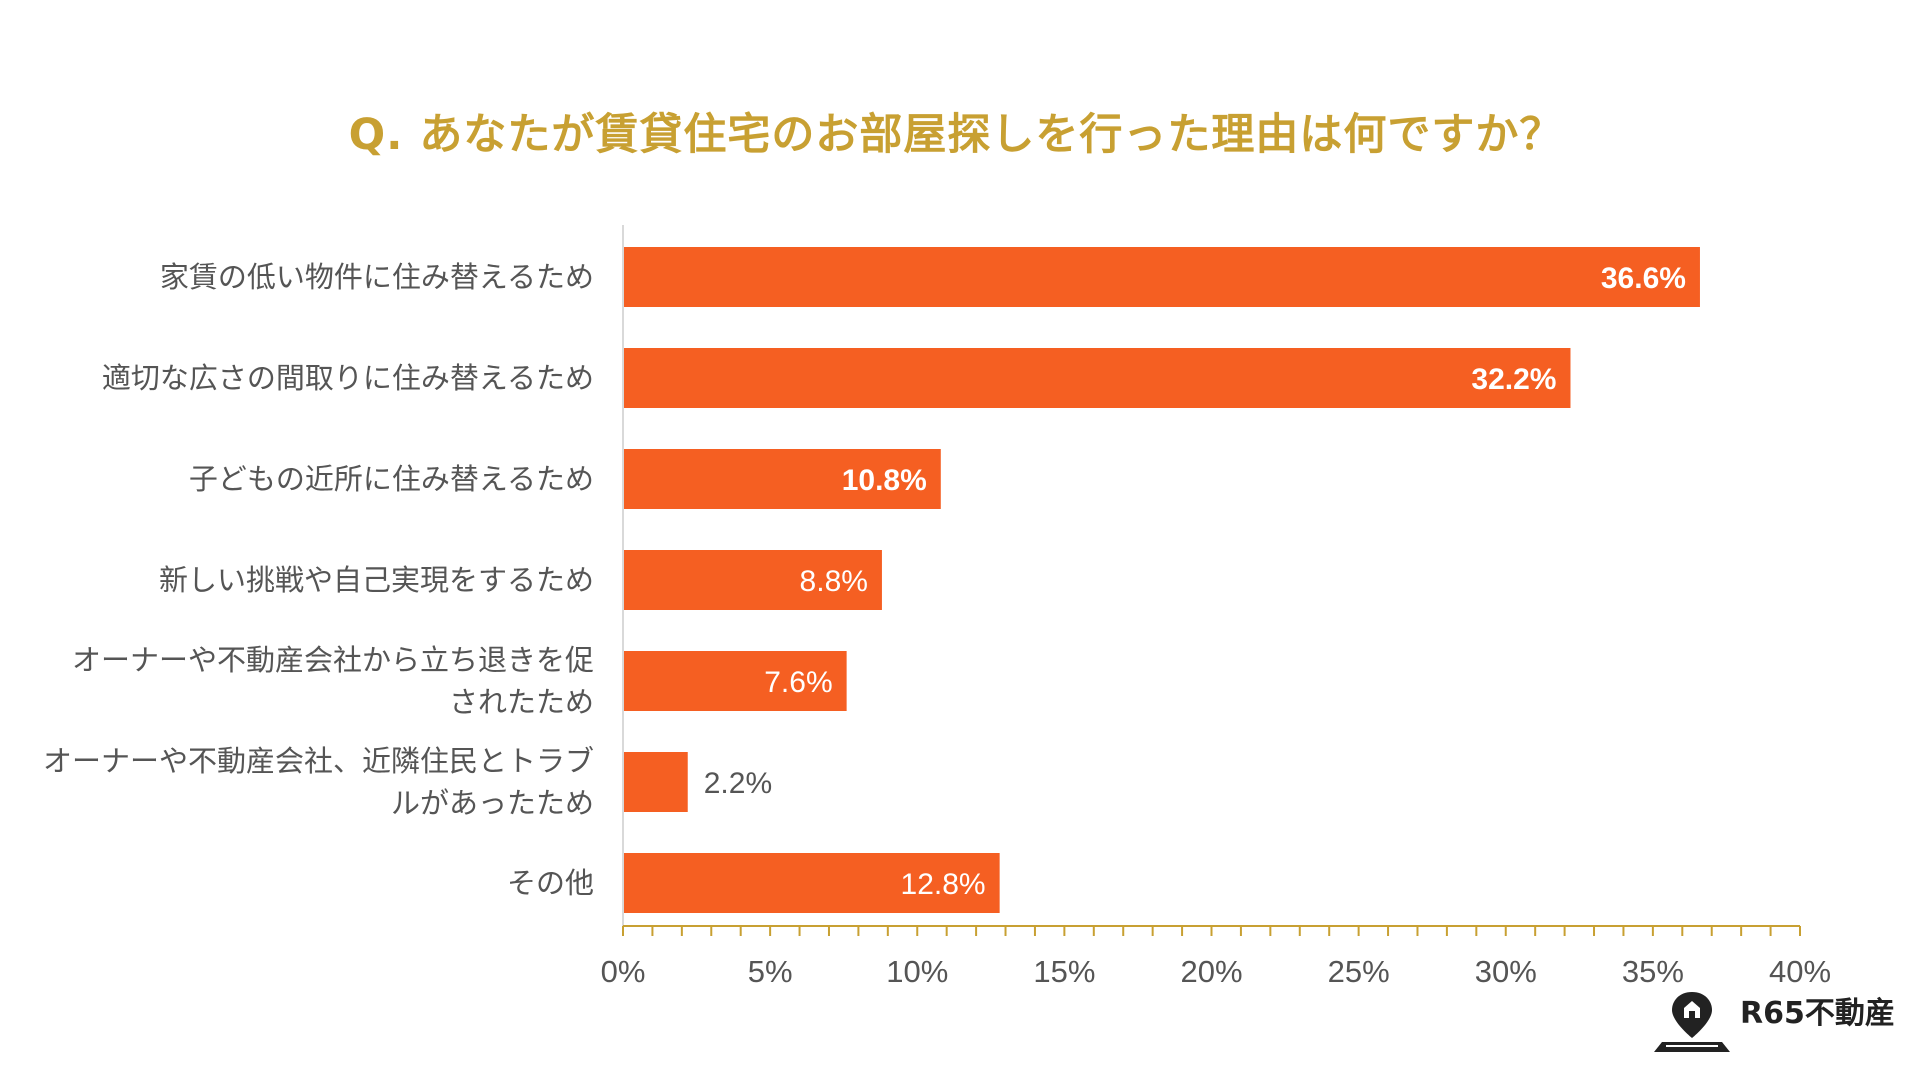 This screenshot has height=1072, width=1912. Describe the element at coordinates (917, 971) in the screenshot. I see `x-tick-label: 10%` at that location.